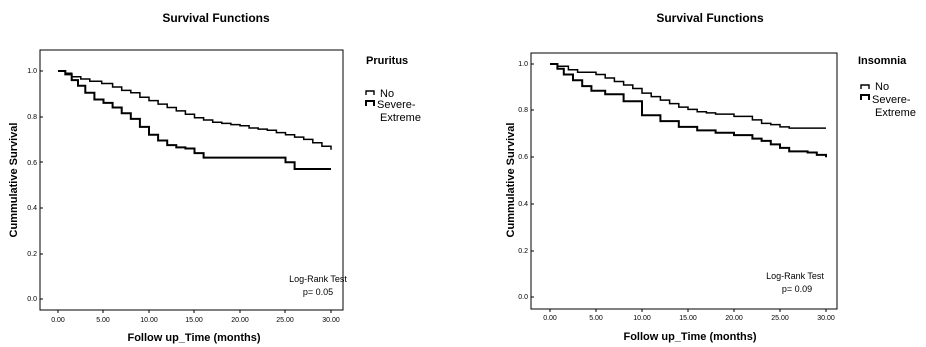 This screenshot has height=347, width=926. I want to click on legend: Pruritus No Severe- Extreme, so click(393, 89).